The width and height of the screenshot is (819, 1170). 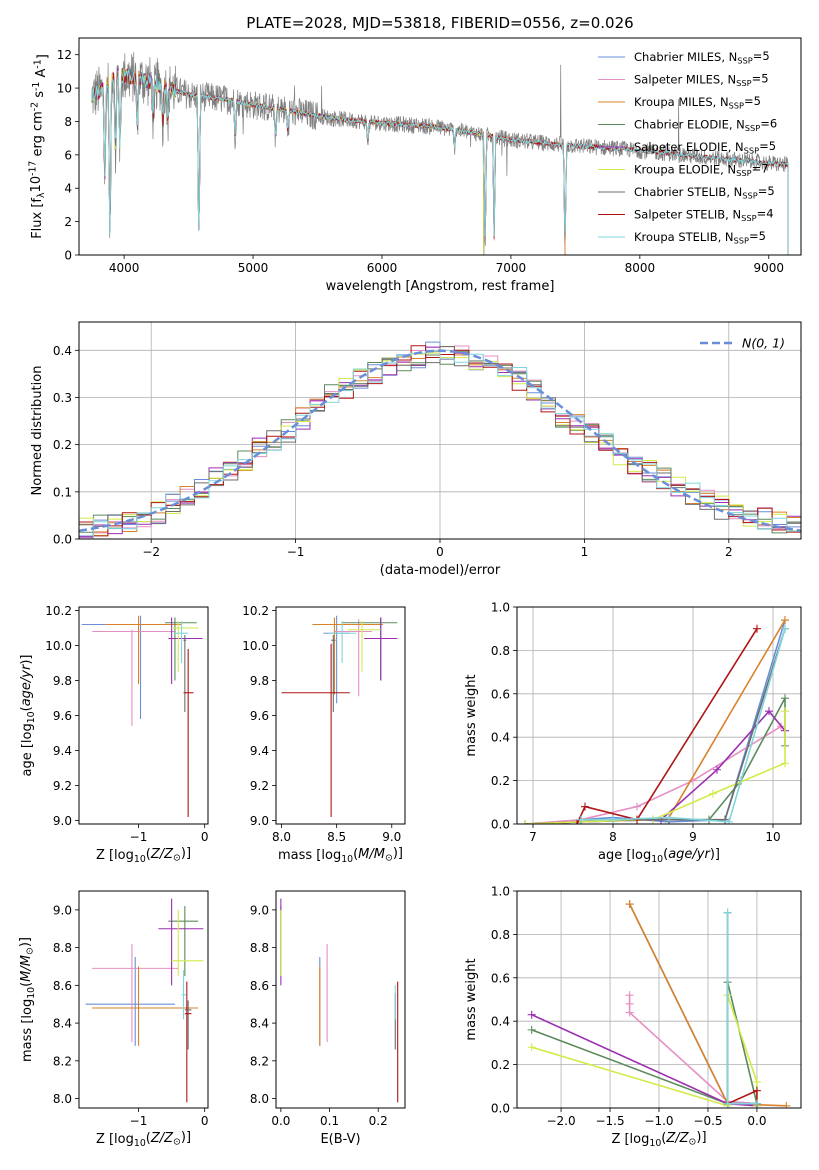 I want to click on legend-label: N(0, 1), so click(x=763, y=343).